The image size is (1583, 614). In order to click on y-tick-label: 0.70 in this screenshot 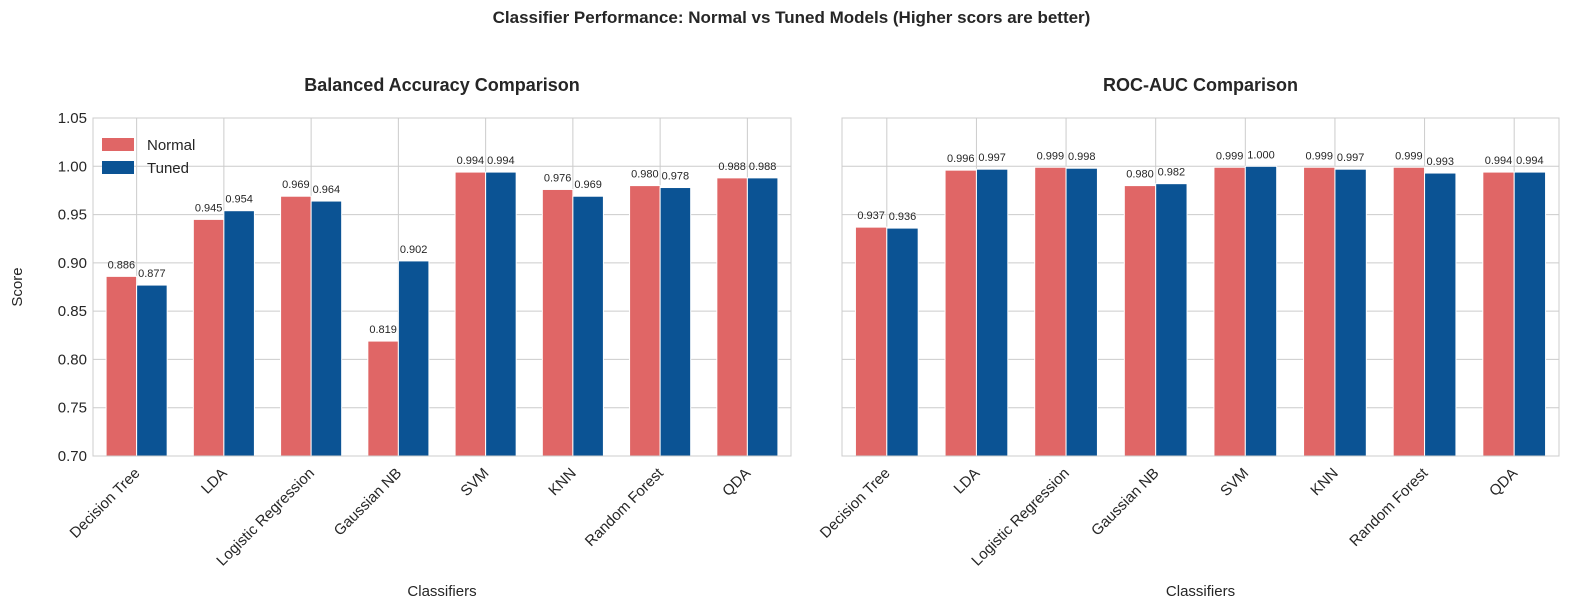, I will do `click(72, 456)`.